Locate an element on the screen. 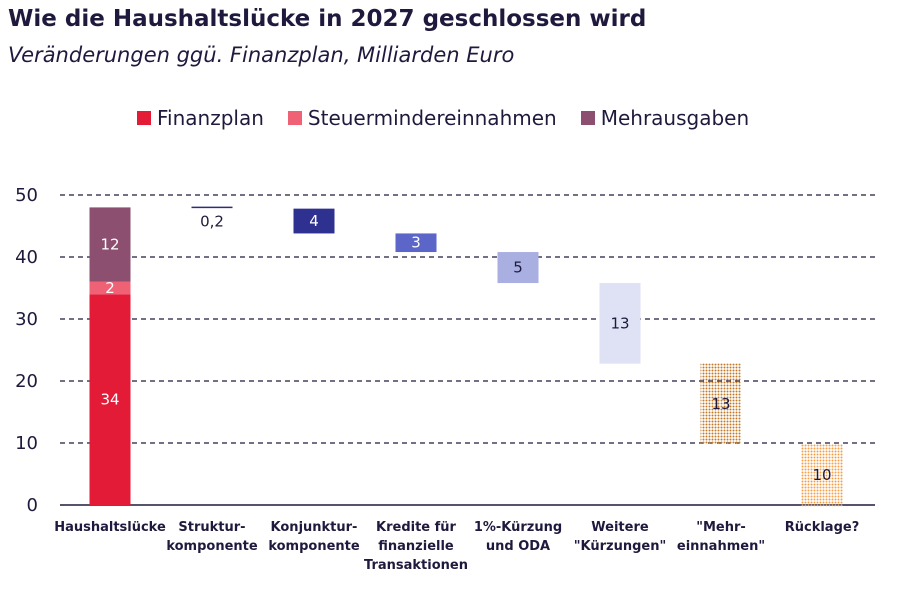 This screenshot has height=589, width=897. data-label: 10 is located at coordinates (821, 475).